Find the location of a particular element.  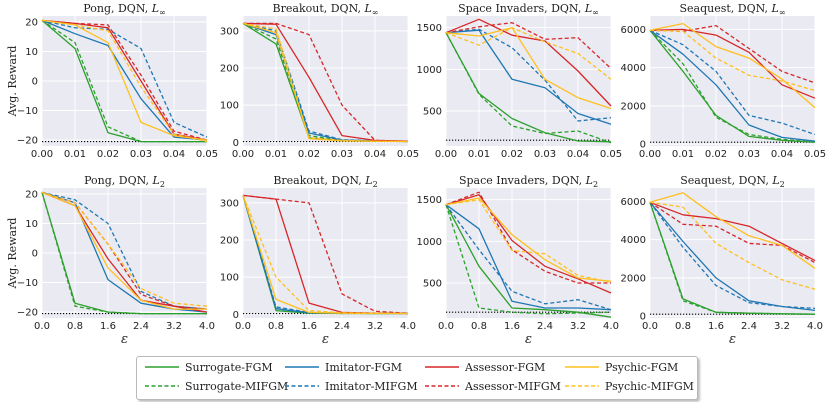

chart-title: Pong, DQN, L∞ is located at coordinates (124, 9).